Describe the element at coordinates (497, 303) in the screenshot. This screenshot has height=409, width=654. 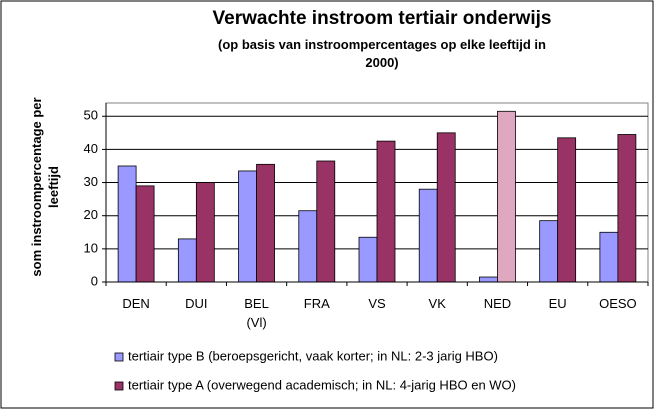
I see `x-tick-label: NED` at that location.